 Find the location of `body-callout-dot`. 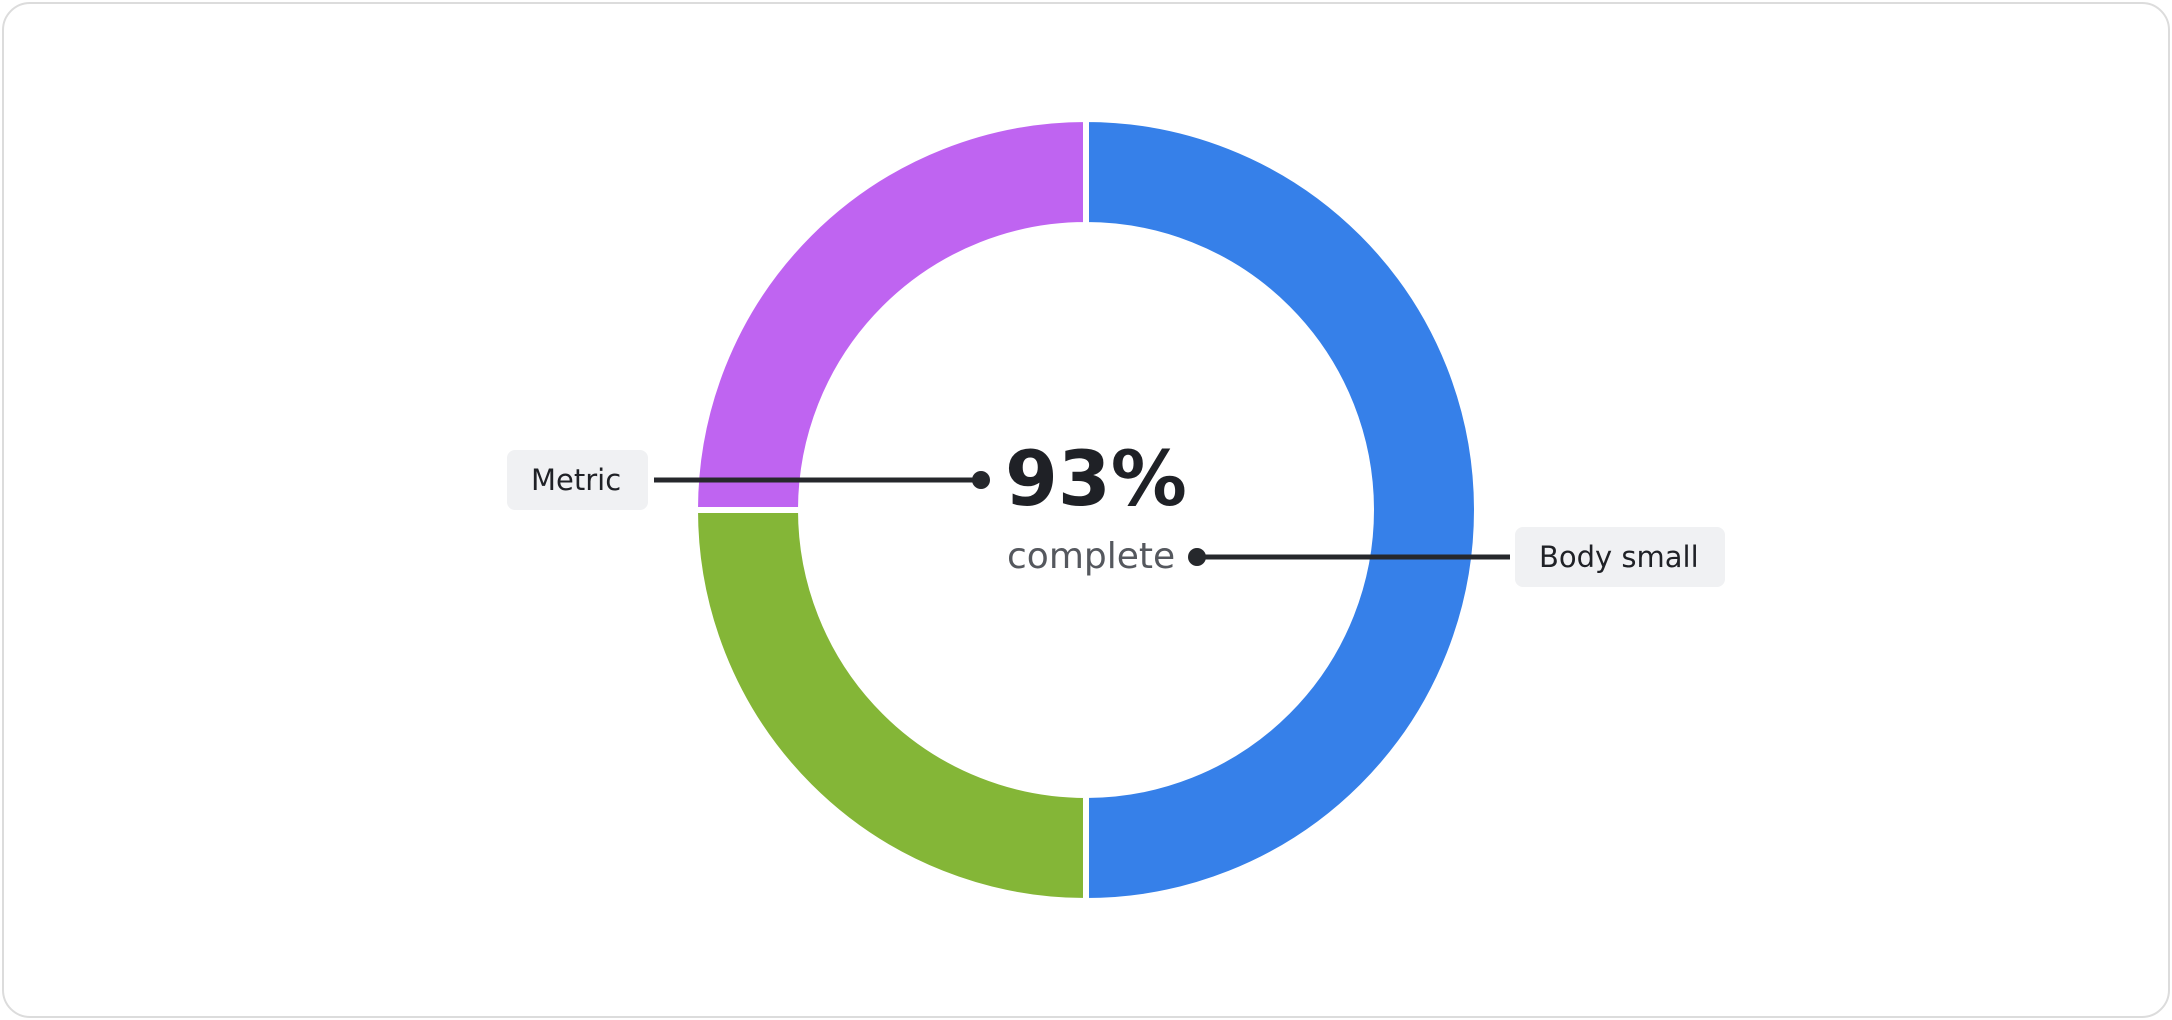

body-callout-dot is located at coordinates (1197, 557).